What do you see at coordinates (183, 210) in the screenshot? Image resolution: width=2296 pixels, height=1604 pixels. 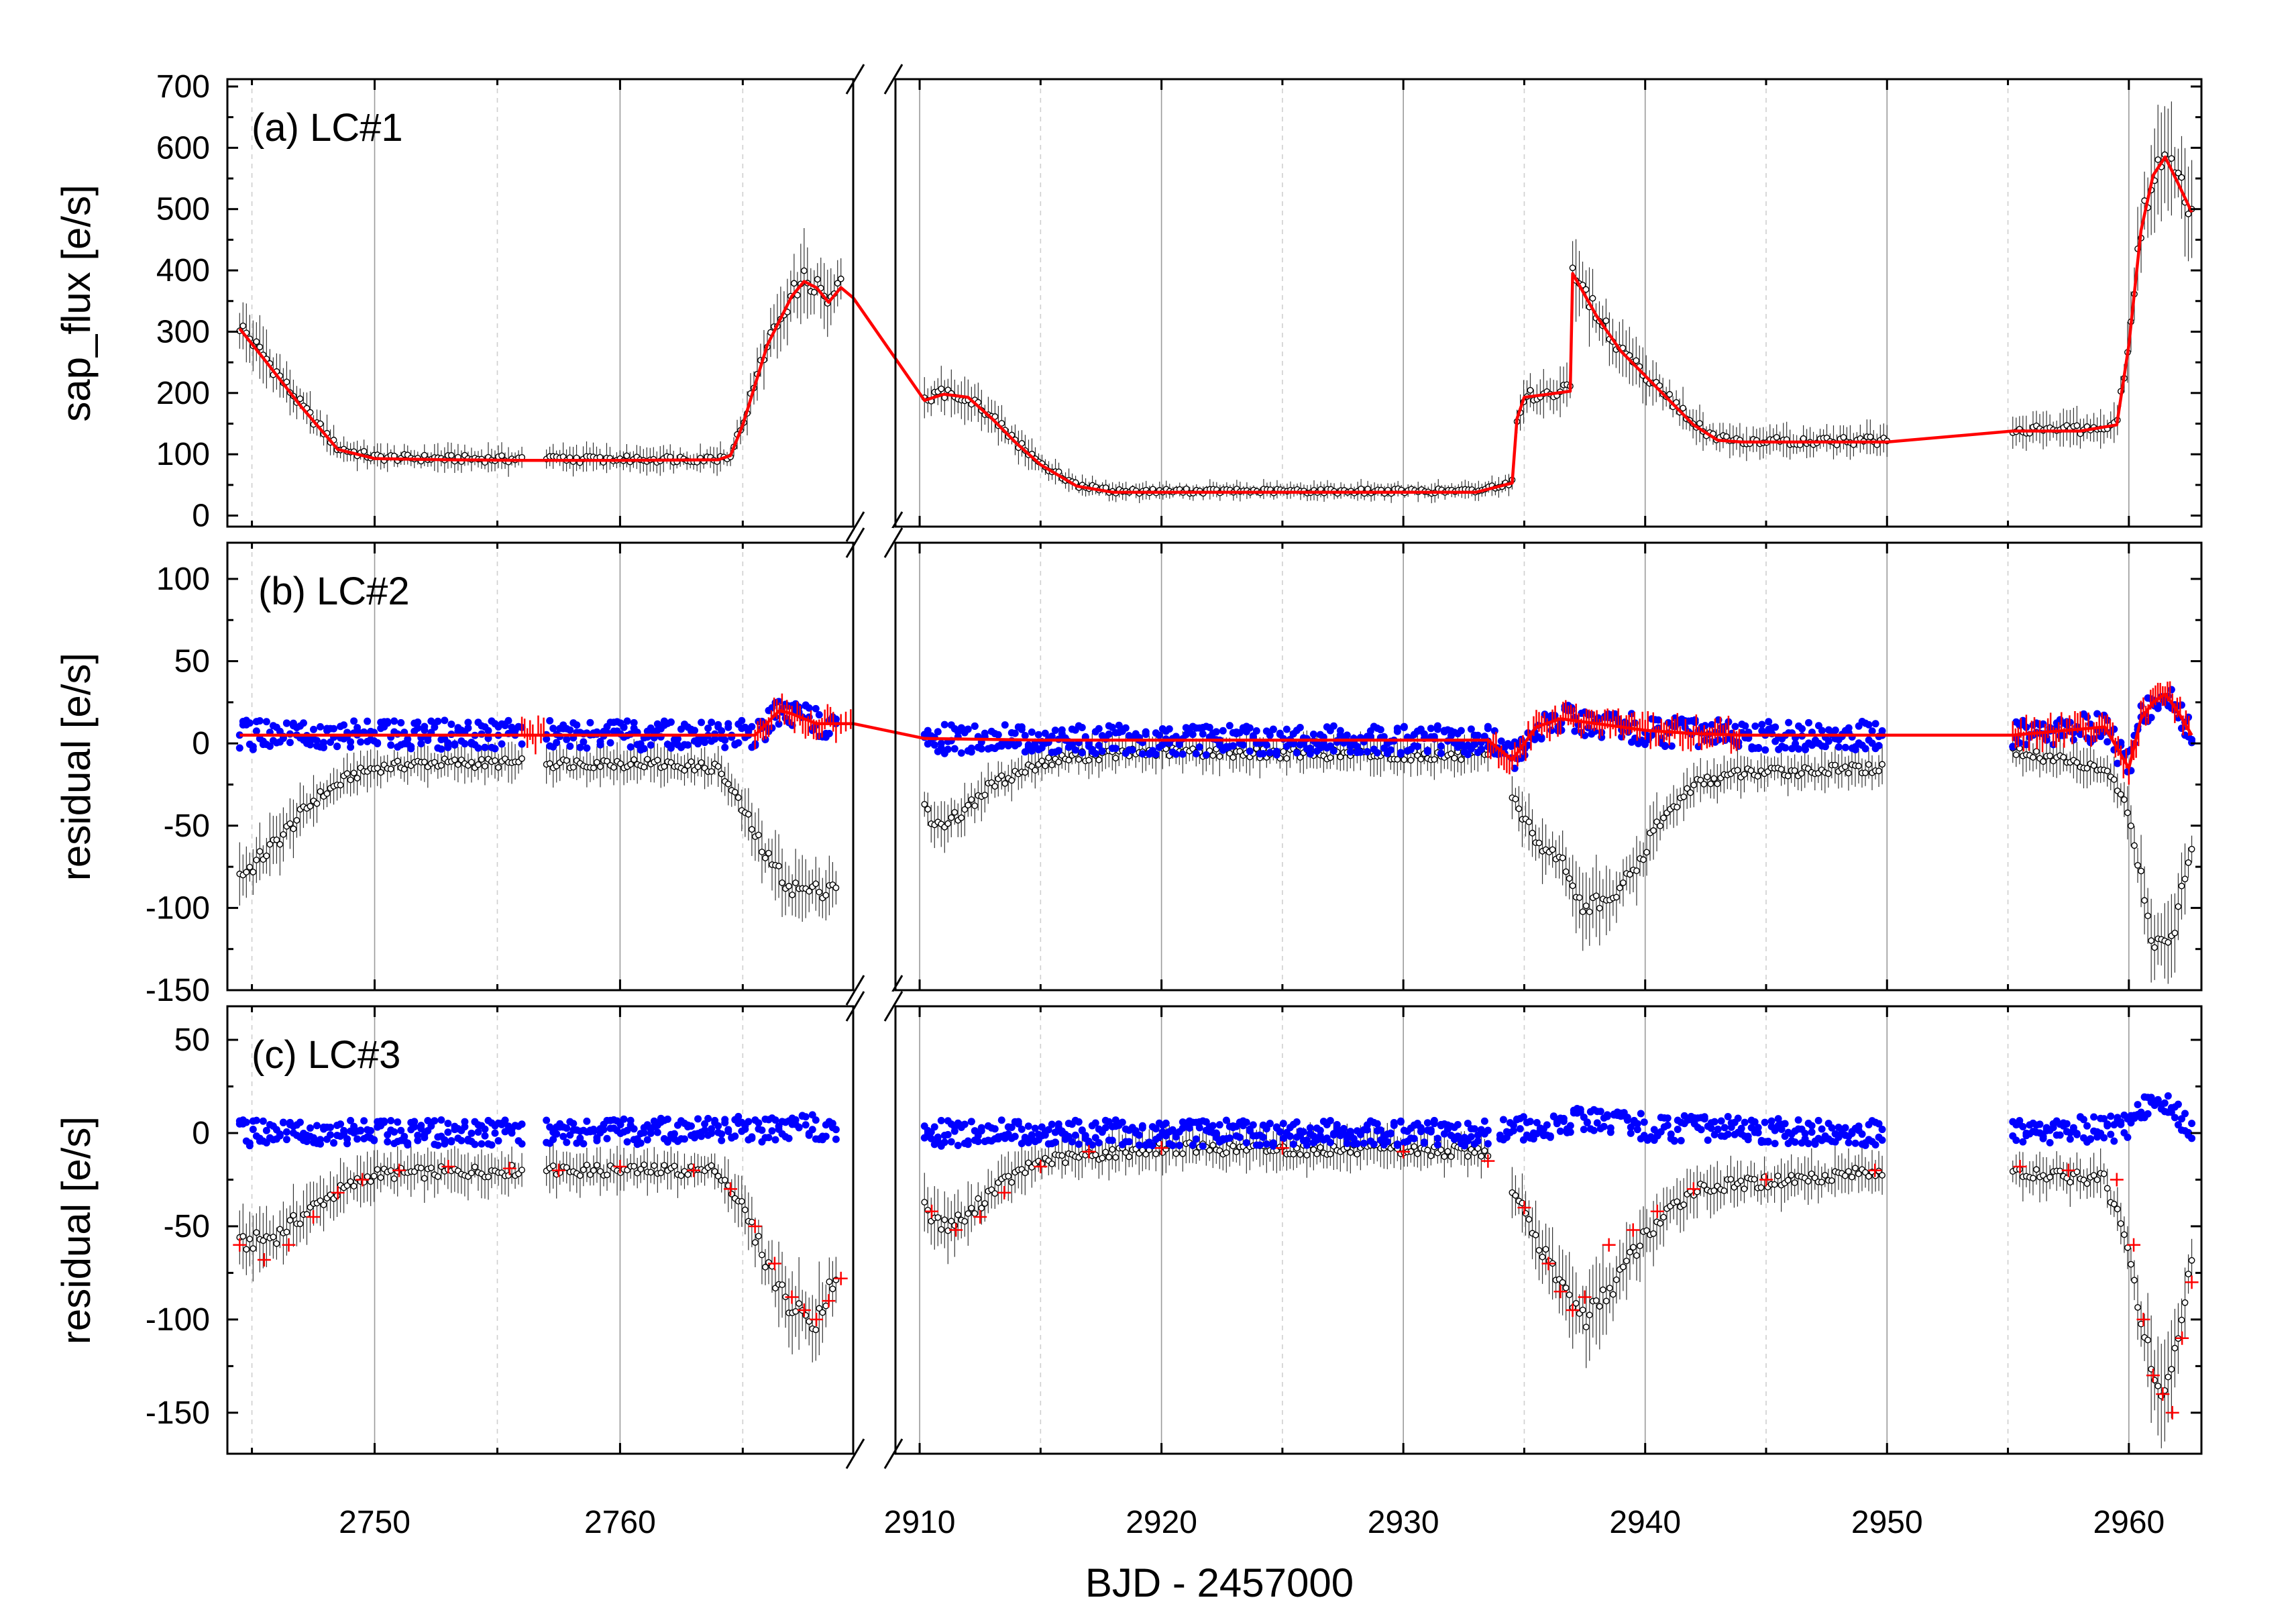 I see `y-tick-label: 500` at bounding box center [183, 210].